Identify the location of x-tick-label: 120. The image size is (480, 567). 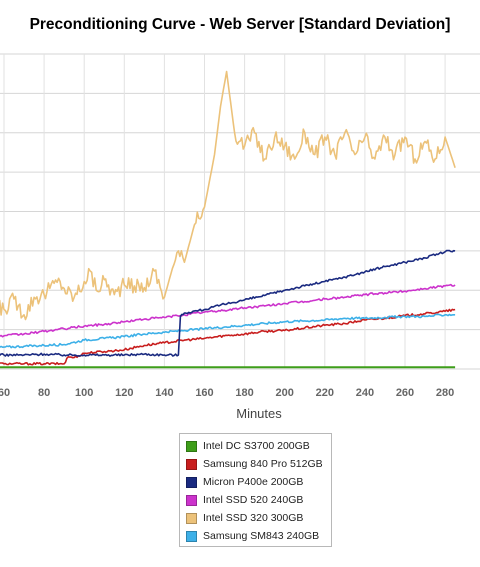
(124, 393).